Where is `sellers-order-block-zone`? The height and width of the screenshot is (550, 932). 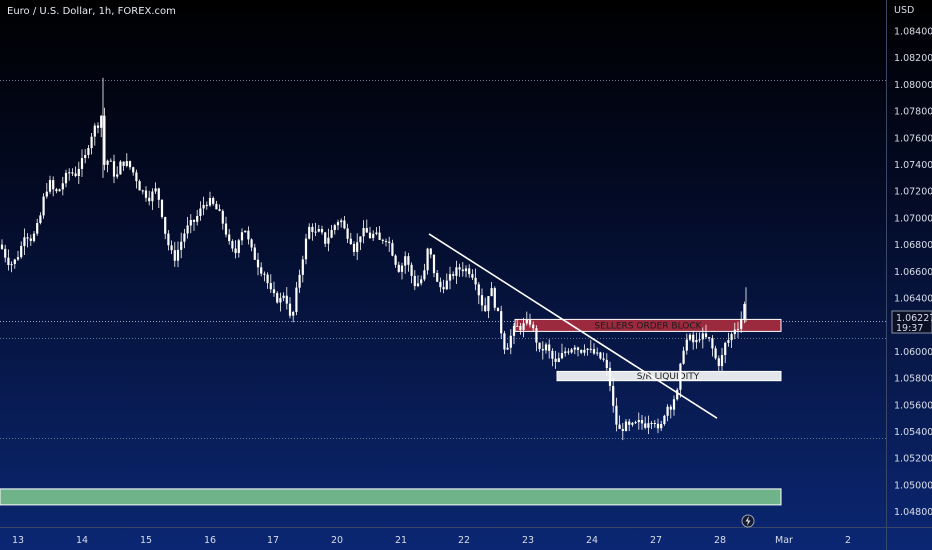 sellers-order-block-zone is located at coordinates (648, 325).